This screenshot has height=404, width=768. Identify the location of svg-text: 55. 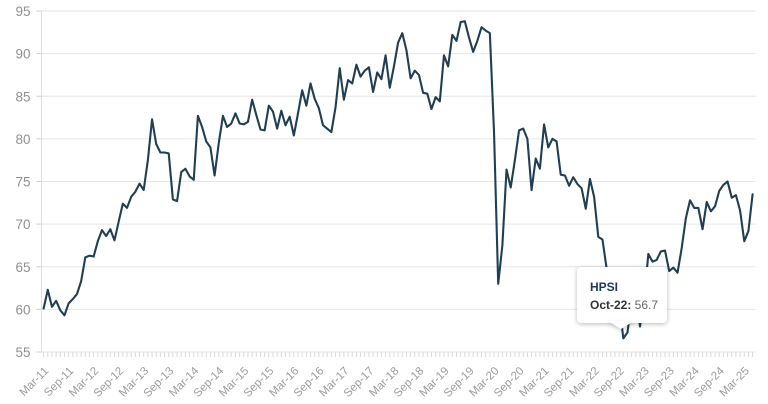
(22, 352).